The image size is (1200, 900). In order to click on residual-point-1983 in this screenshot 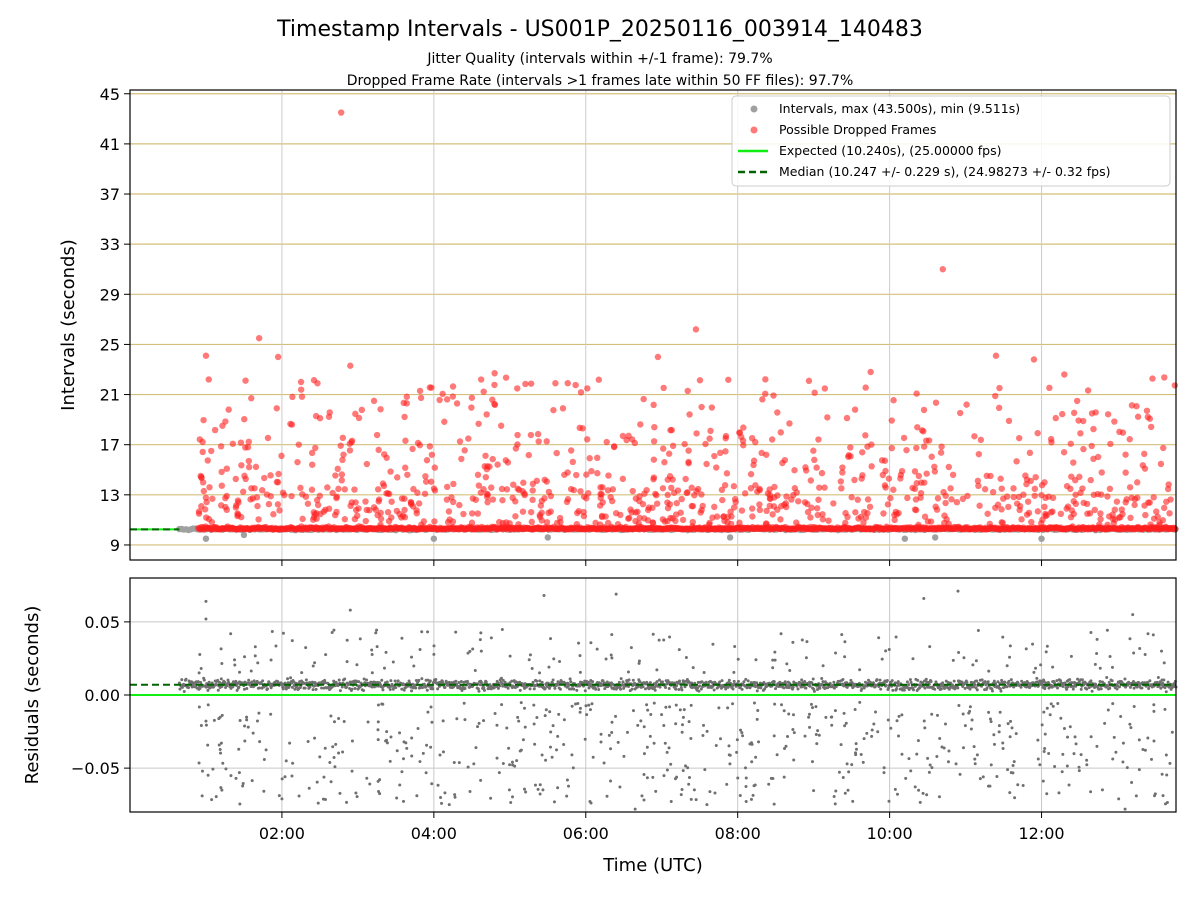, I will do `click(612, 635)`.